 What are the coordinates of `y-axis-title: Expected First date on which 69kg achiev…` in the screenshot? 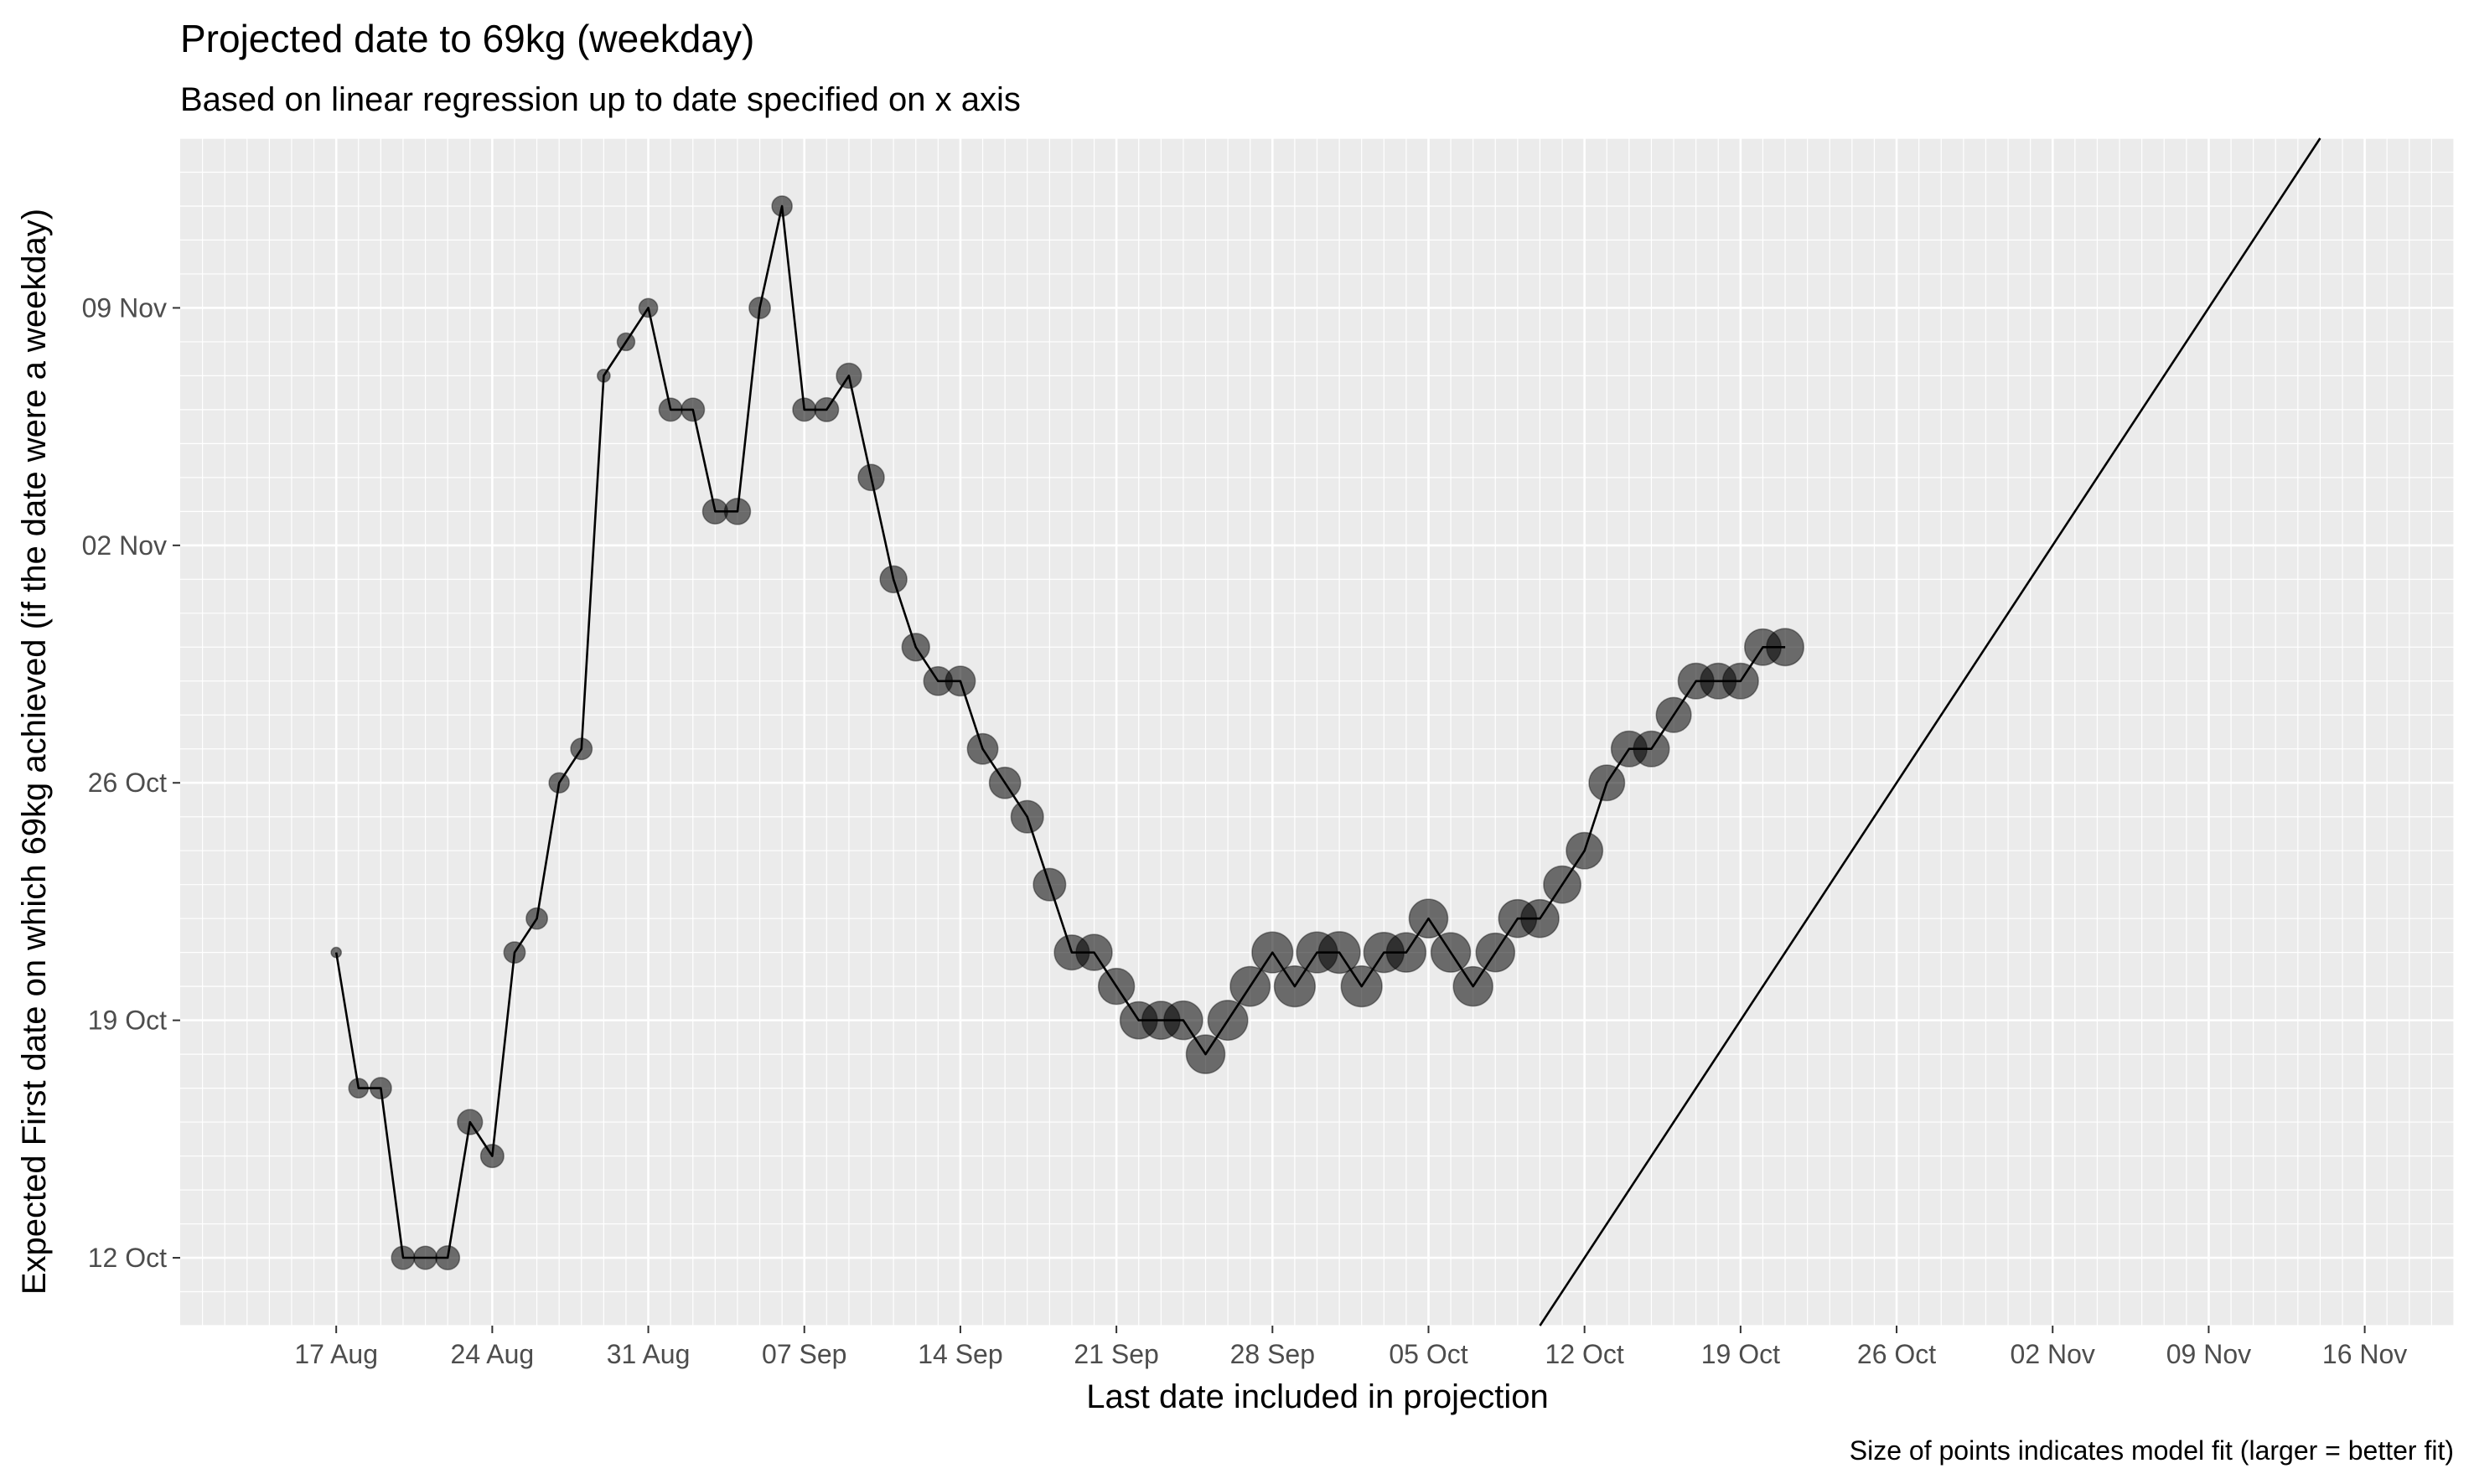 It's located at (34, 752).